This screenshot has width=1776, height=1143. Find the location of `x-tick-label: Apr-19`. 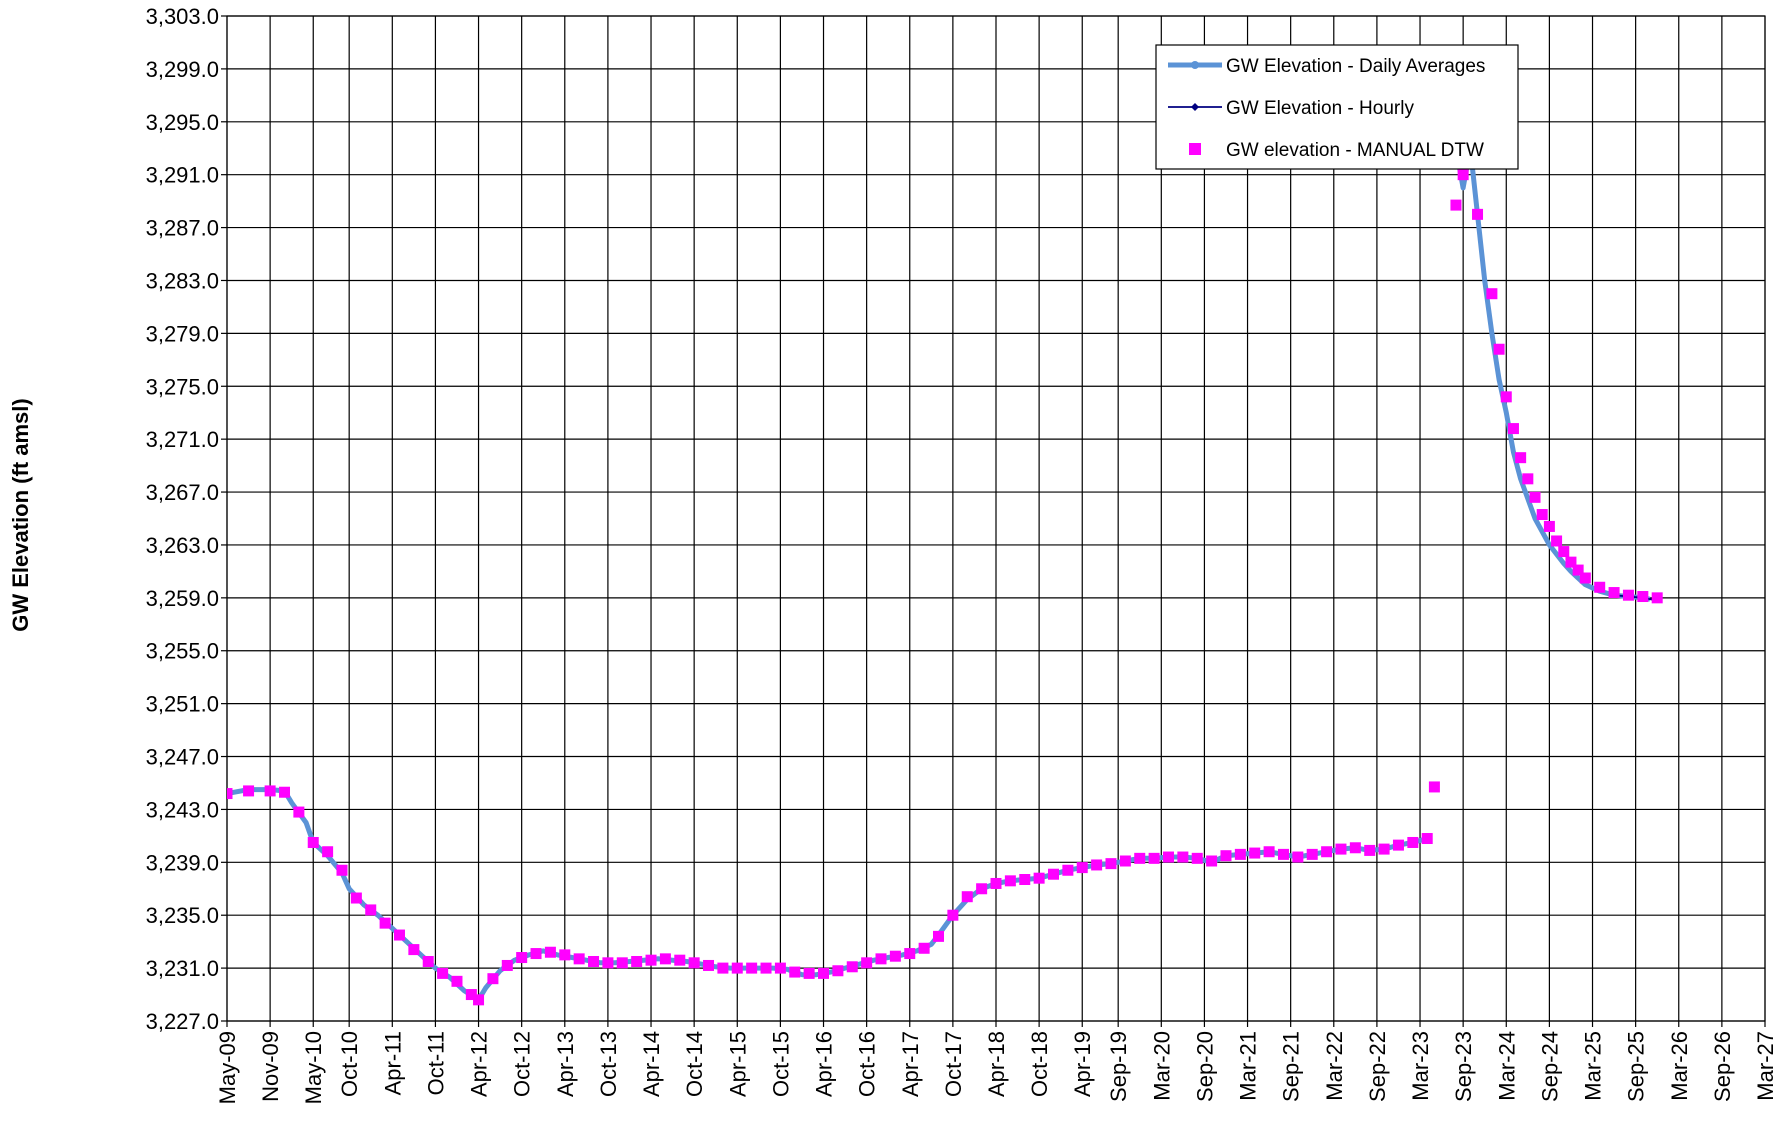

x-tick-label: Apr-19 is located at coordinates (1082, 1064).